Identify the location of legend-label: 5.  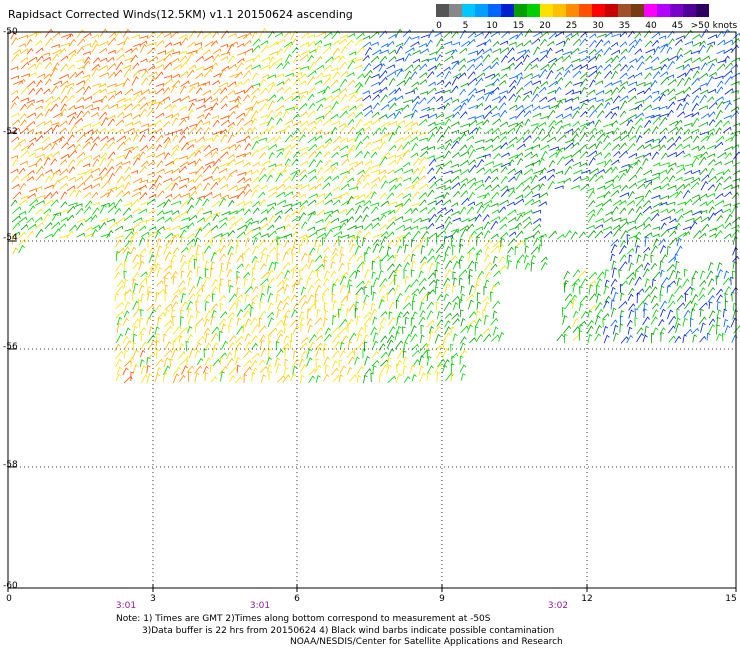
(465, 26).